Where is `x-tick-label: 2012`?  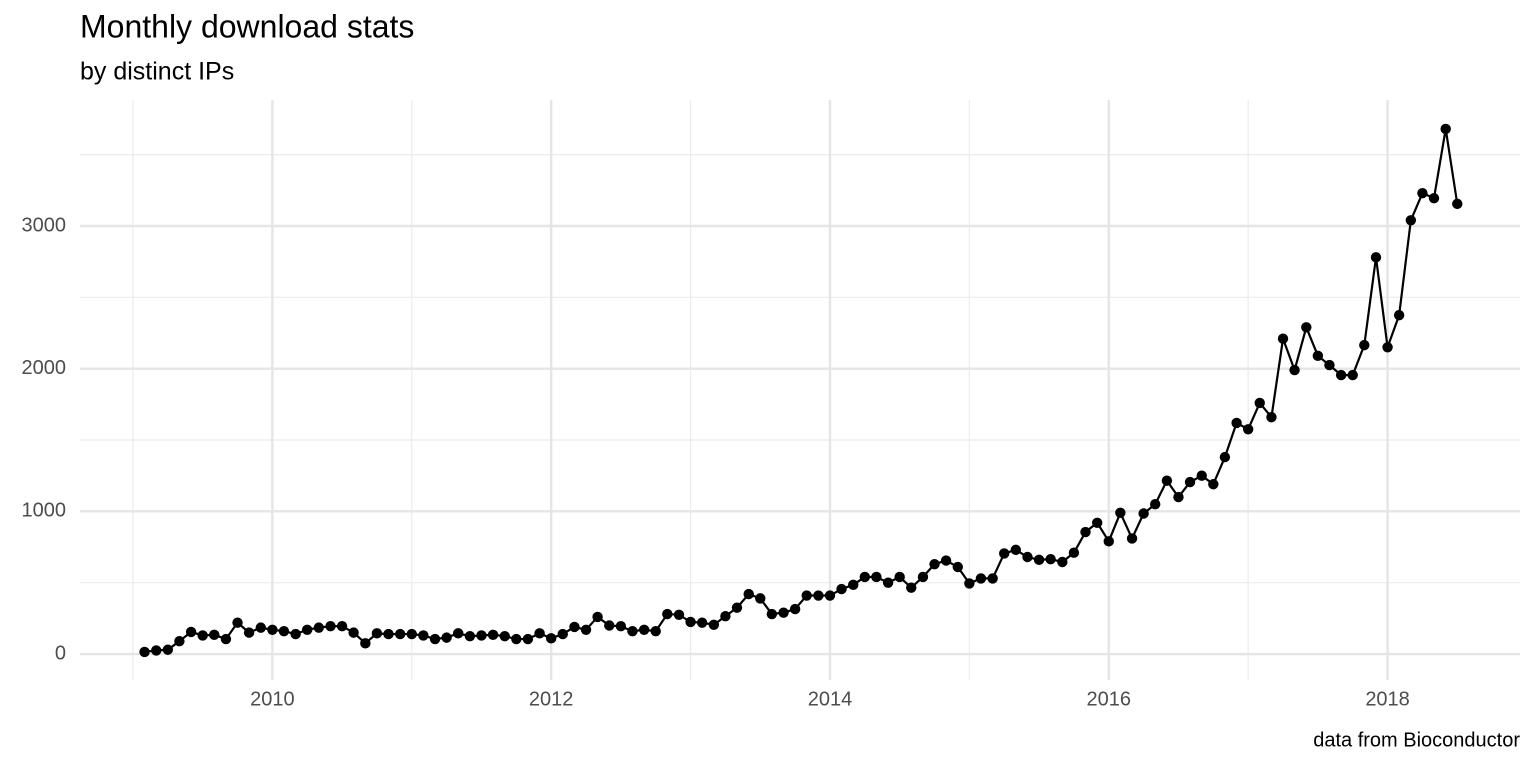 x-tick-label: 2012 is located at coordinates (551, 699).